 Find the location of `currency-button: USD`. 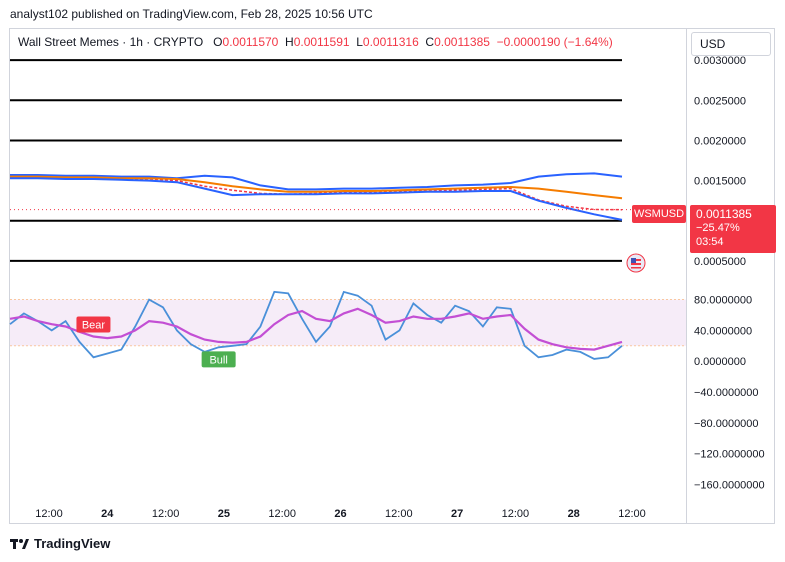

currency-button: USD is located at coordinates (731, 44).